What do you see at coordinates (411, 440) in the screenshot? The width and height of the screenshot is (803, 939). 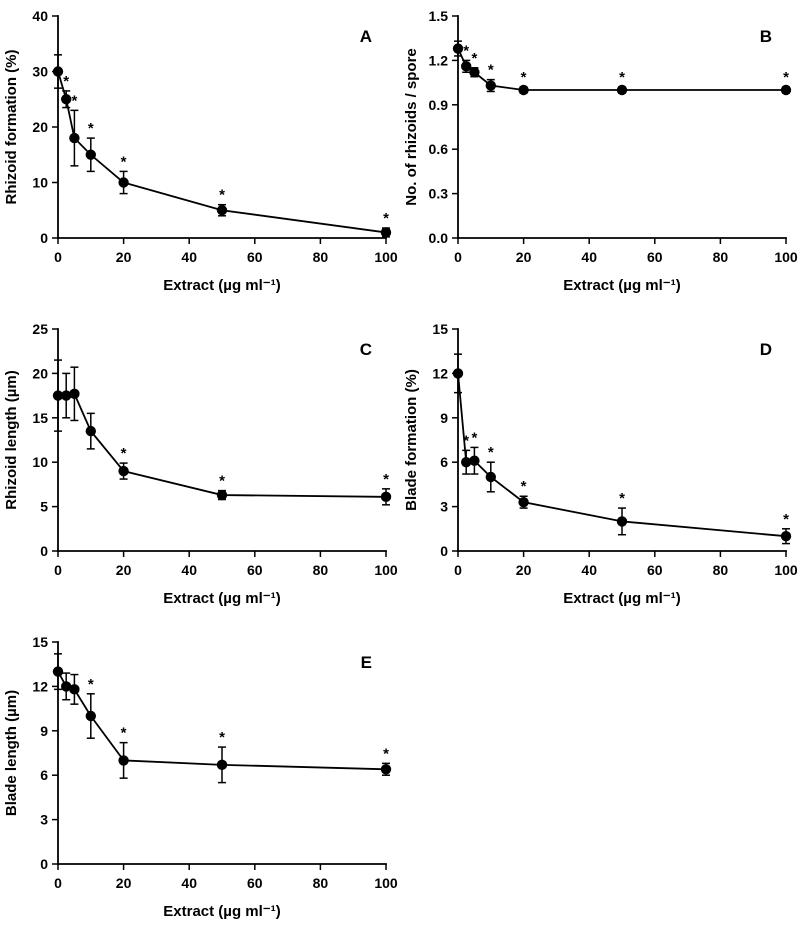 I see `svg-text: Blade formation (%)` at bounding box center [411, 440].